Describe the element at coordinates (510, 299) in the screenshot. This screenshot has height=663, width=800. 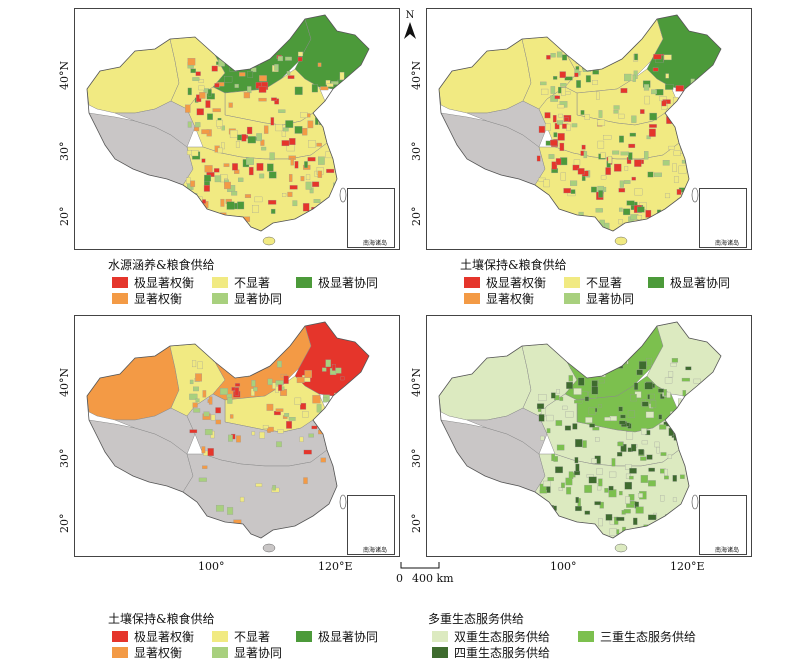
I see `legend-label: 显著权衡` at that location.